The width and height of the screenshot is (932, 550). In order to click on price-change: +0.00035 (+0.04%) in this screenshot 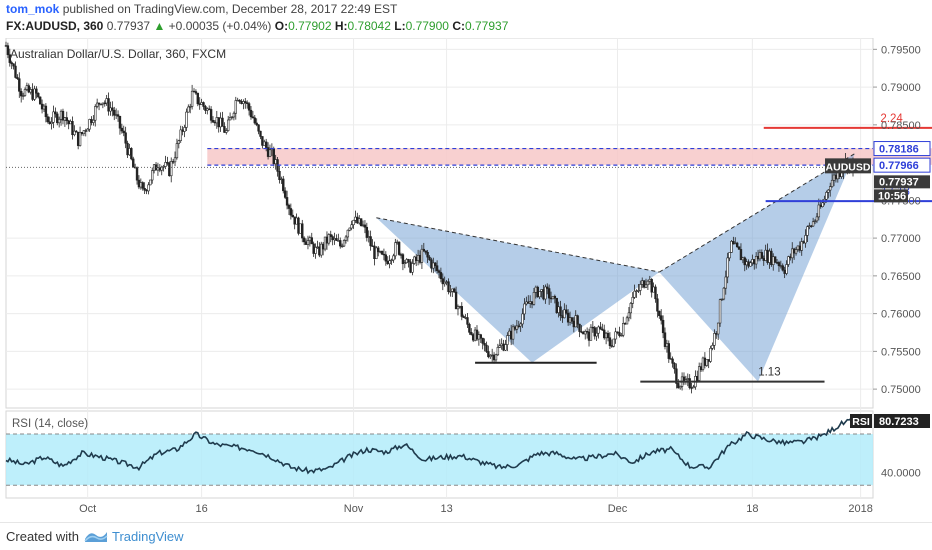, I will do `click(220, 26)`.